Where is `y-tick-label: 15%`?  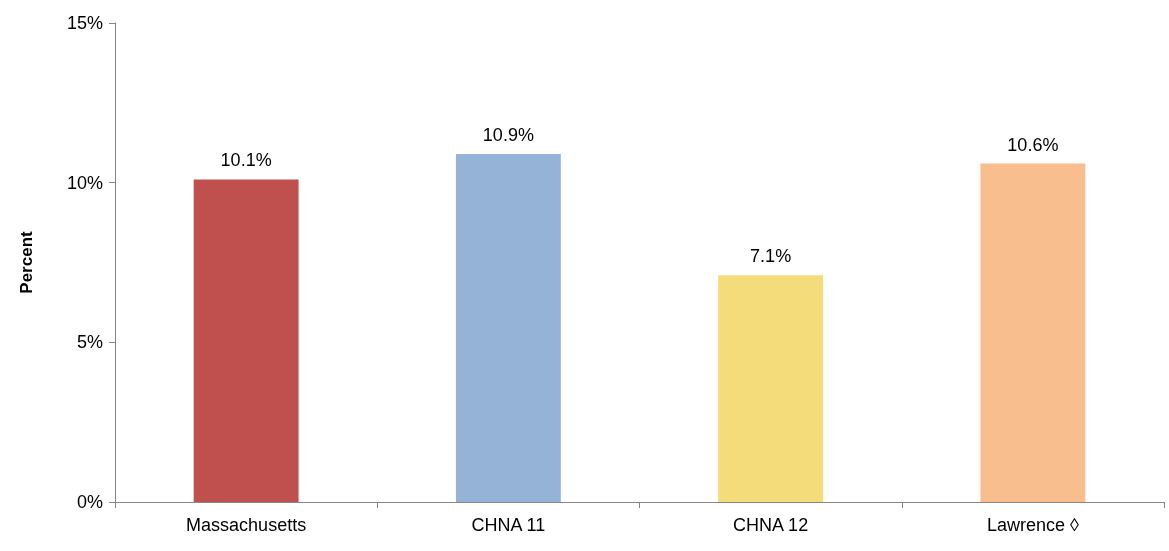
y-tick-label: 15% is located at coordinates (84, 23).